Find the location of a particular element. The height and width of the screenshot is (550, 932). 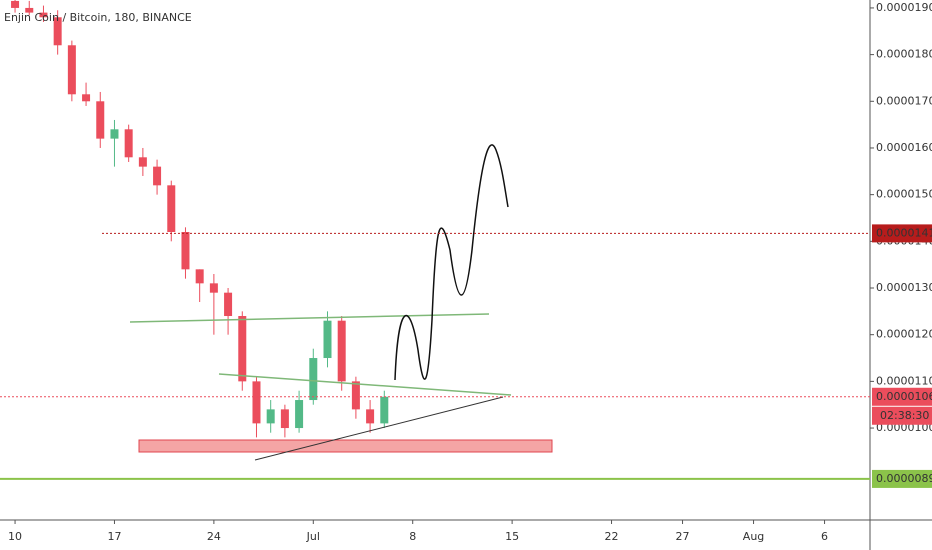

y-tick-label: 0.00001100 is located at coordinates (904, 380).